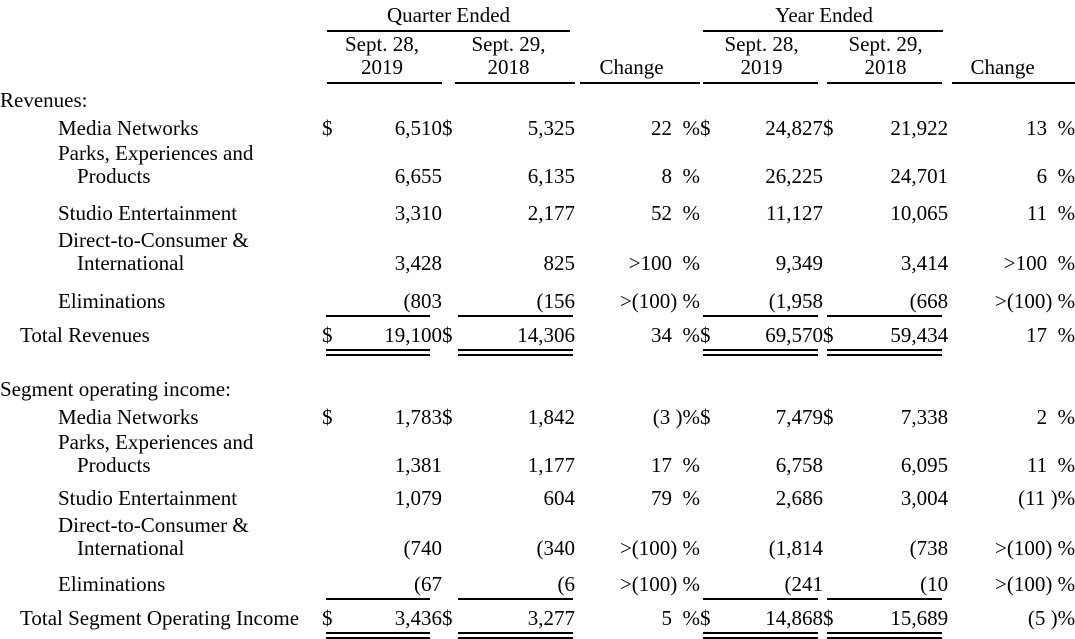 This screenshot has width=1075, height=639. Describe the element at coordinates (448, 16) in the screenshot. I see `period-group-cell: Quarter Ended` at that location.